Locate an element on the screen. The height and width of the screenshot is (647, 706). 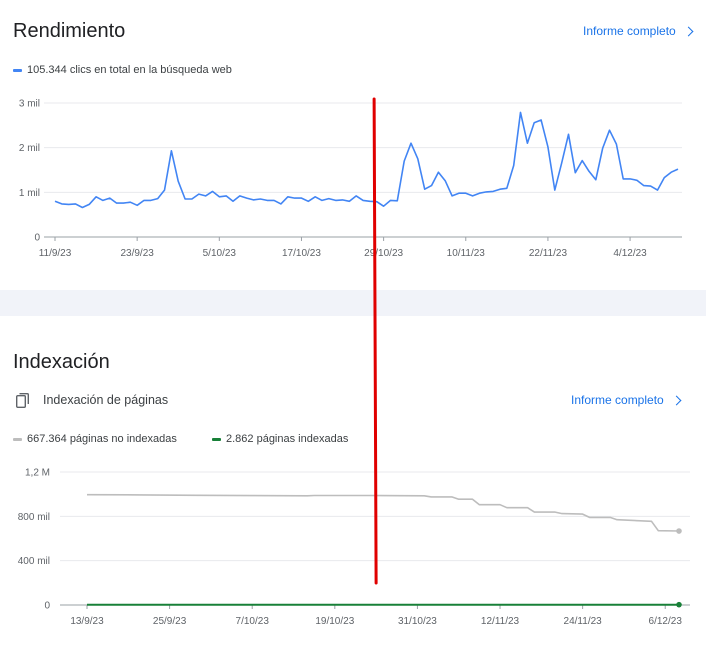
x-tick-label: 11/9/23 is located at coordinates (55, 253).